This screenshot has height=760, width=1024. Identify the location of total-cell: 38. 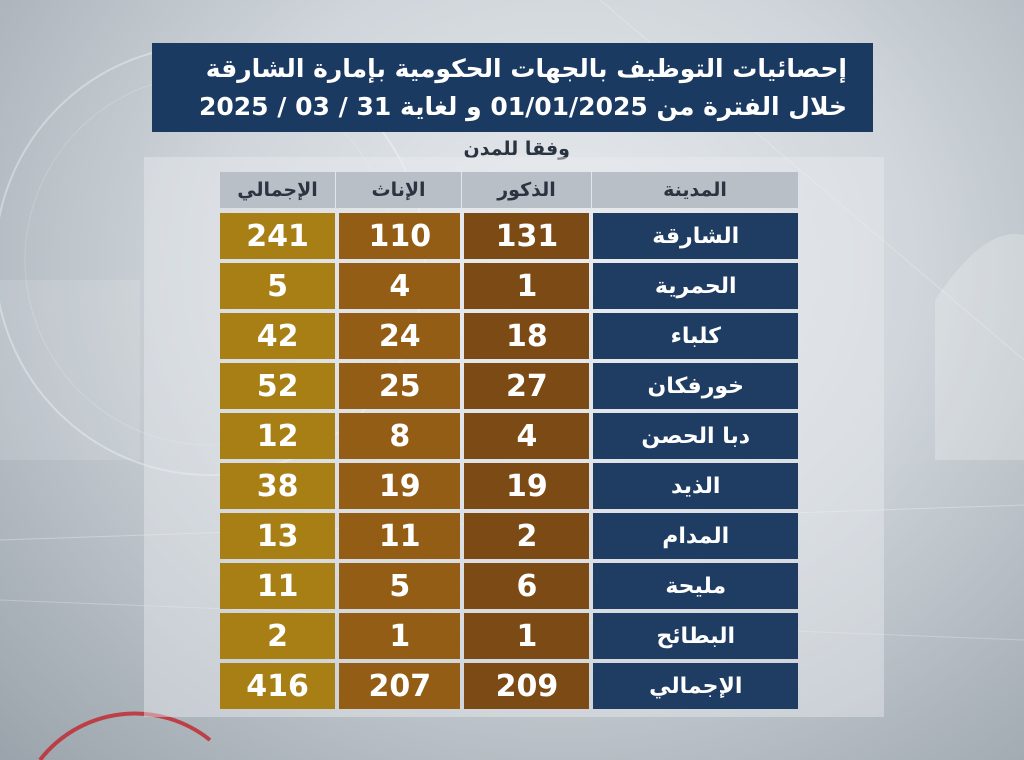
(278, 486).